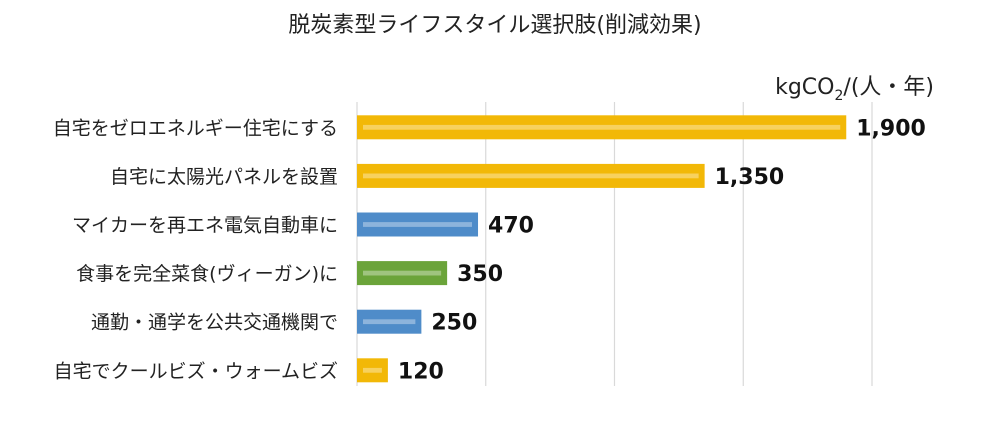 The height and width of the screenshot is (430, 1000). Describe the element at coordinates (224, 177) in the screenshot. I see `category-label-1: 自宅に太陽光パネルを設置` at that location.